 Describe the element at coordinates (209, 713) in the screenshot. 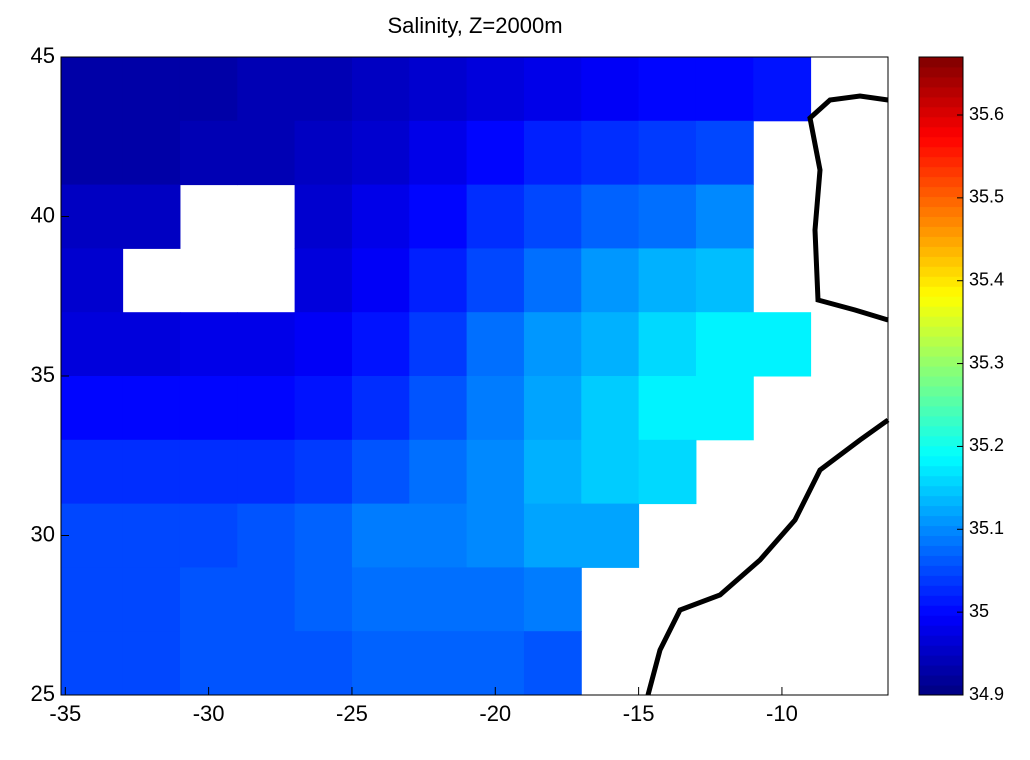

I see `x-tick-label: -30` at that location.